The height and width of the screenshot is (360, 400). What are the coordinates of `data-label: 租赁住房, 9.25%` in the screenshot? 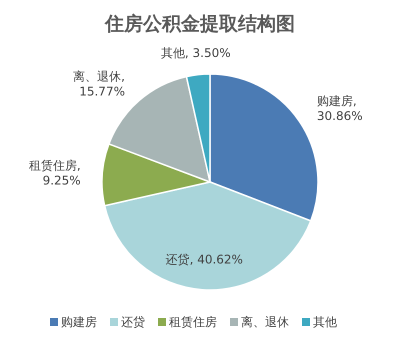 It's located at (54, 173).